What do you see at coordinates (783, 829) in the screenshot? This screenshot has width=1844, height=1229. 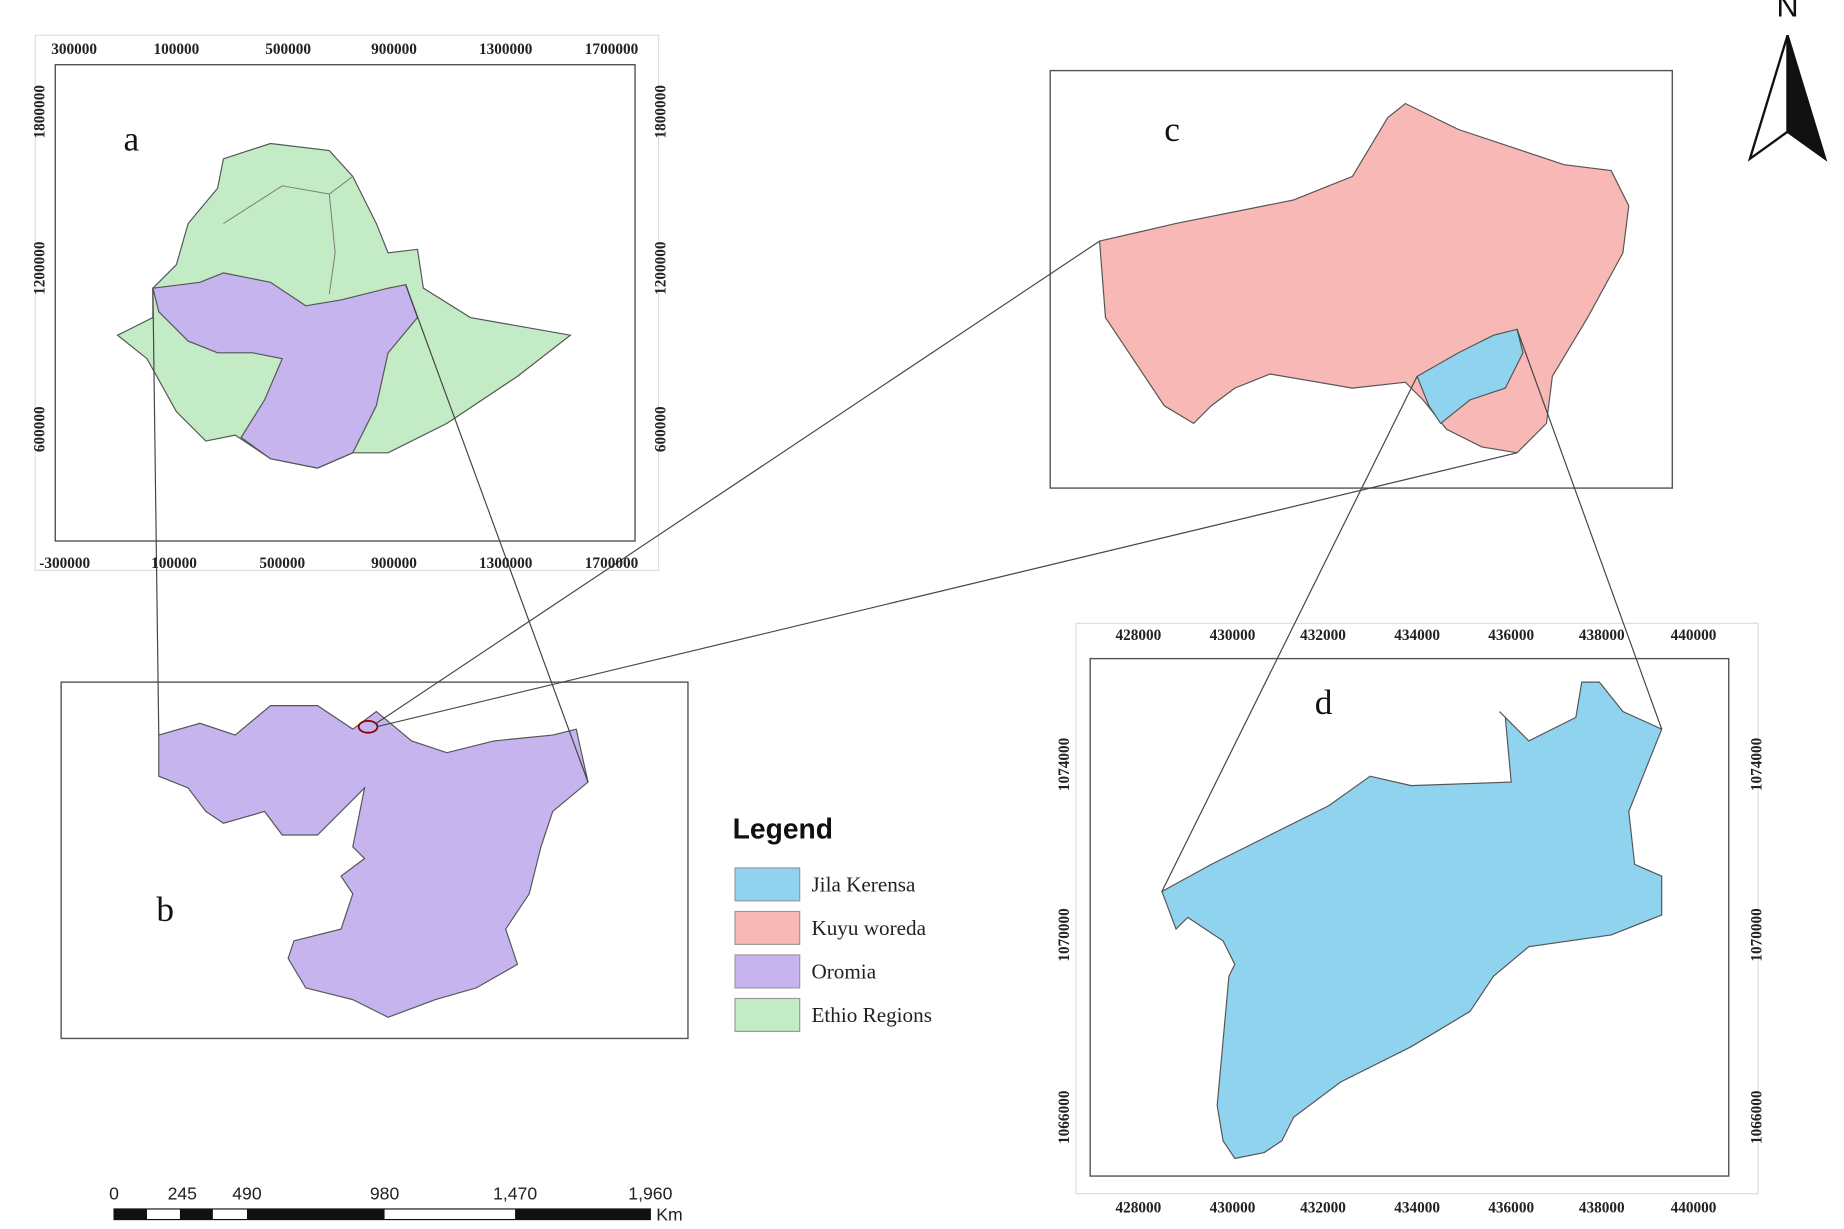 I see `legend-title: Legend` at bounding box center [783, 829].